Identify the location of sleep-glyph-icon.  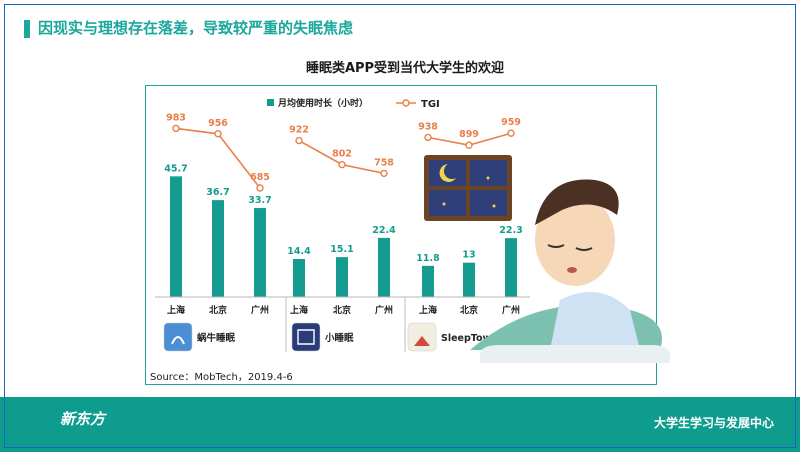
(306, 337).